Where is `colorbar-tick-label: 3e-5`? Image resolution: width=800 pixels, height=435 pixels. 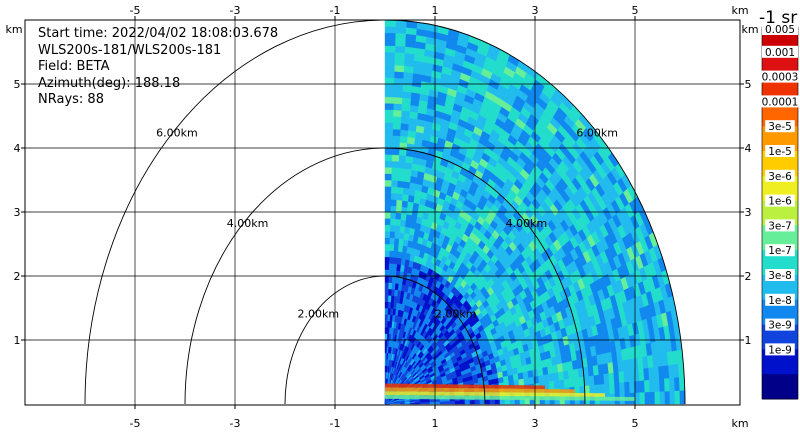 colorbar-tick-label: 3e-5 is located at coordinates (780, 127).